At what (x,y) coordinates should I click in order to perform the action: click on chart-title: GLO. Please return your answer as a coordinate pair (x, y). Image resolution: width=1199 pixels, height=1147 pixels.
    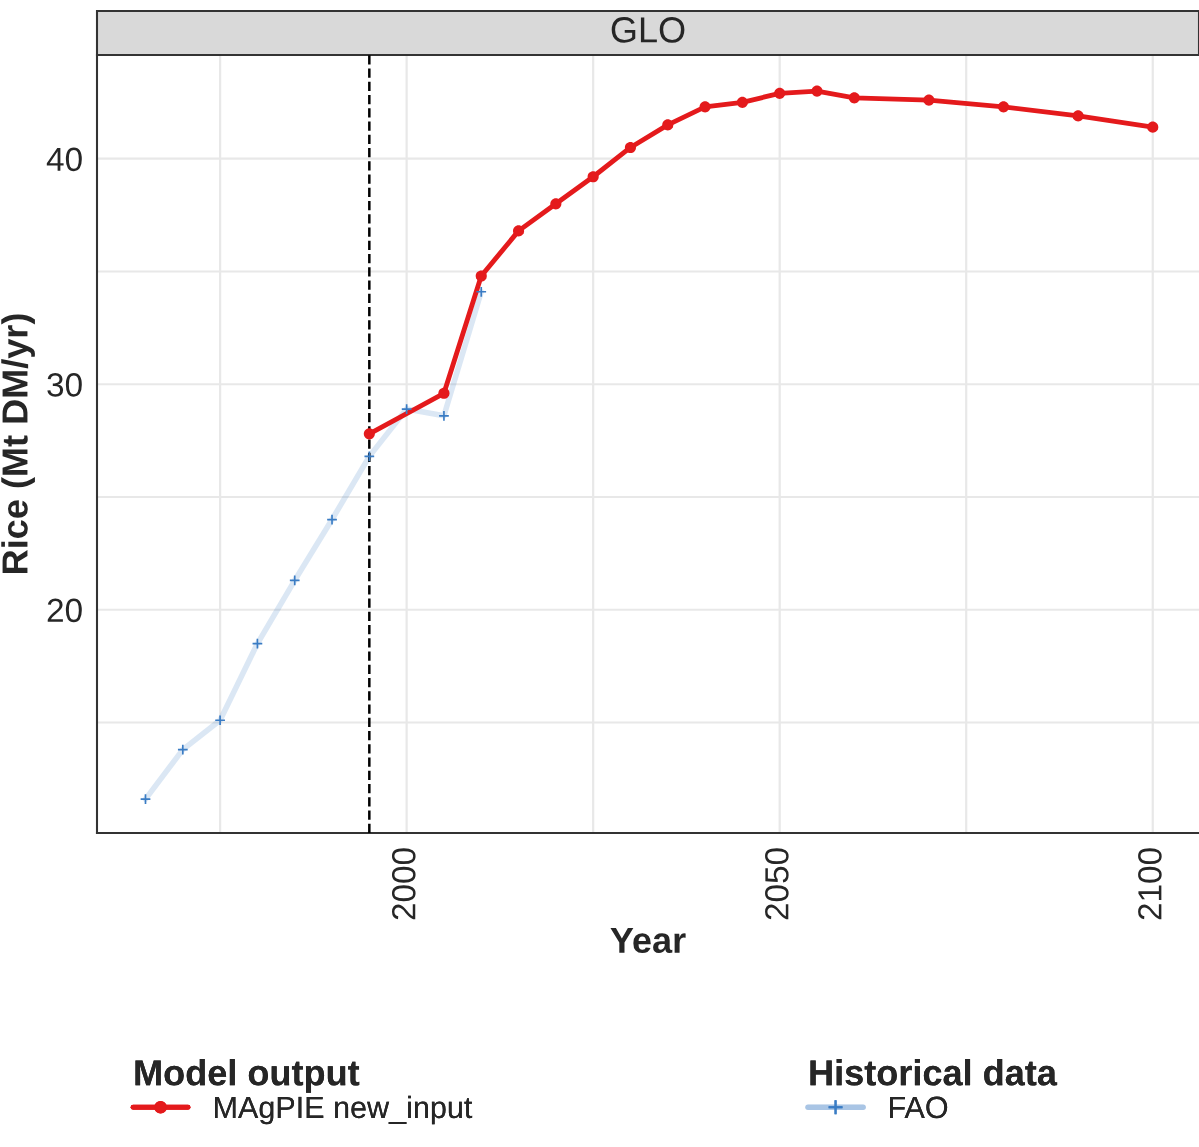
    Looking at the image, I should click on (648, 30).